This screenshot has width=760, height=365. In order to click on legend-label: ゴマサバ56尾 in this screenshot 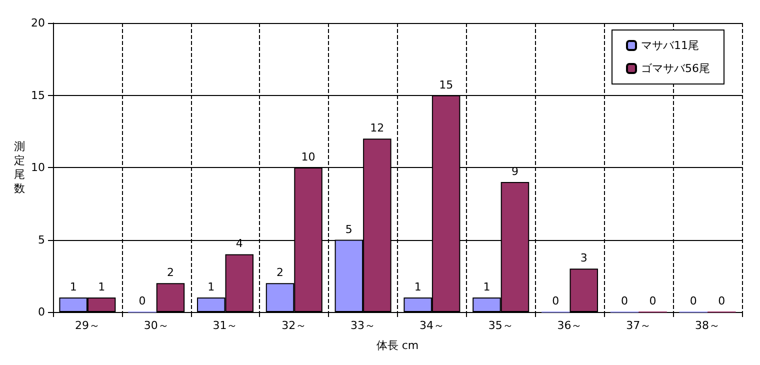, I will do `click(675, 68)`.